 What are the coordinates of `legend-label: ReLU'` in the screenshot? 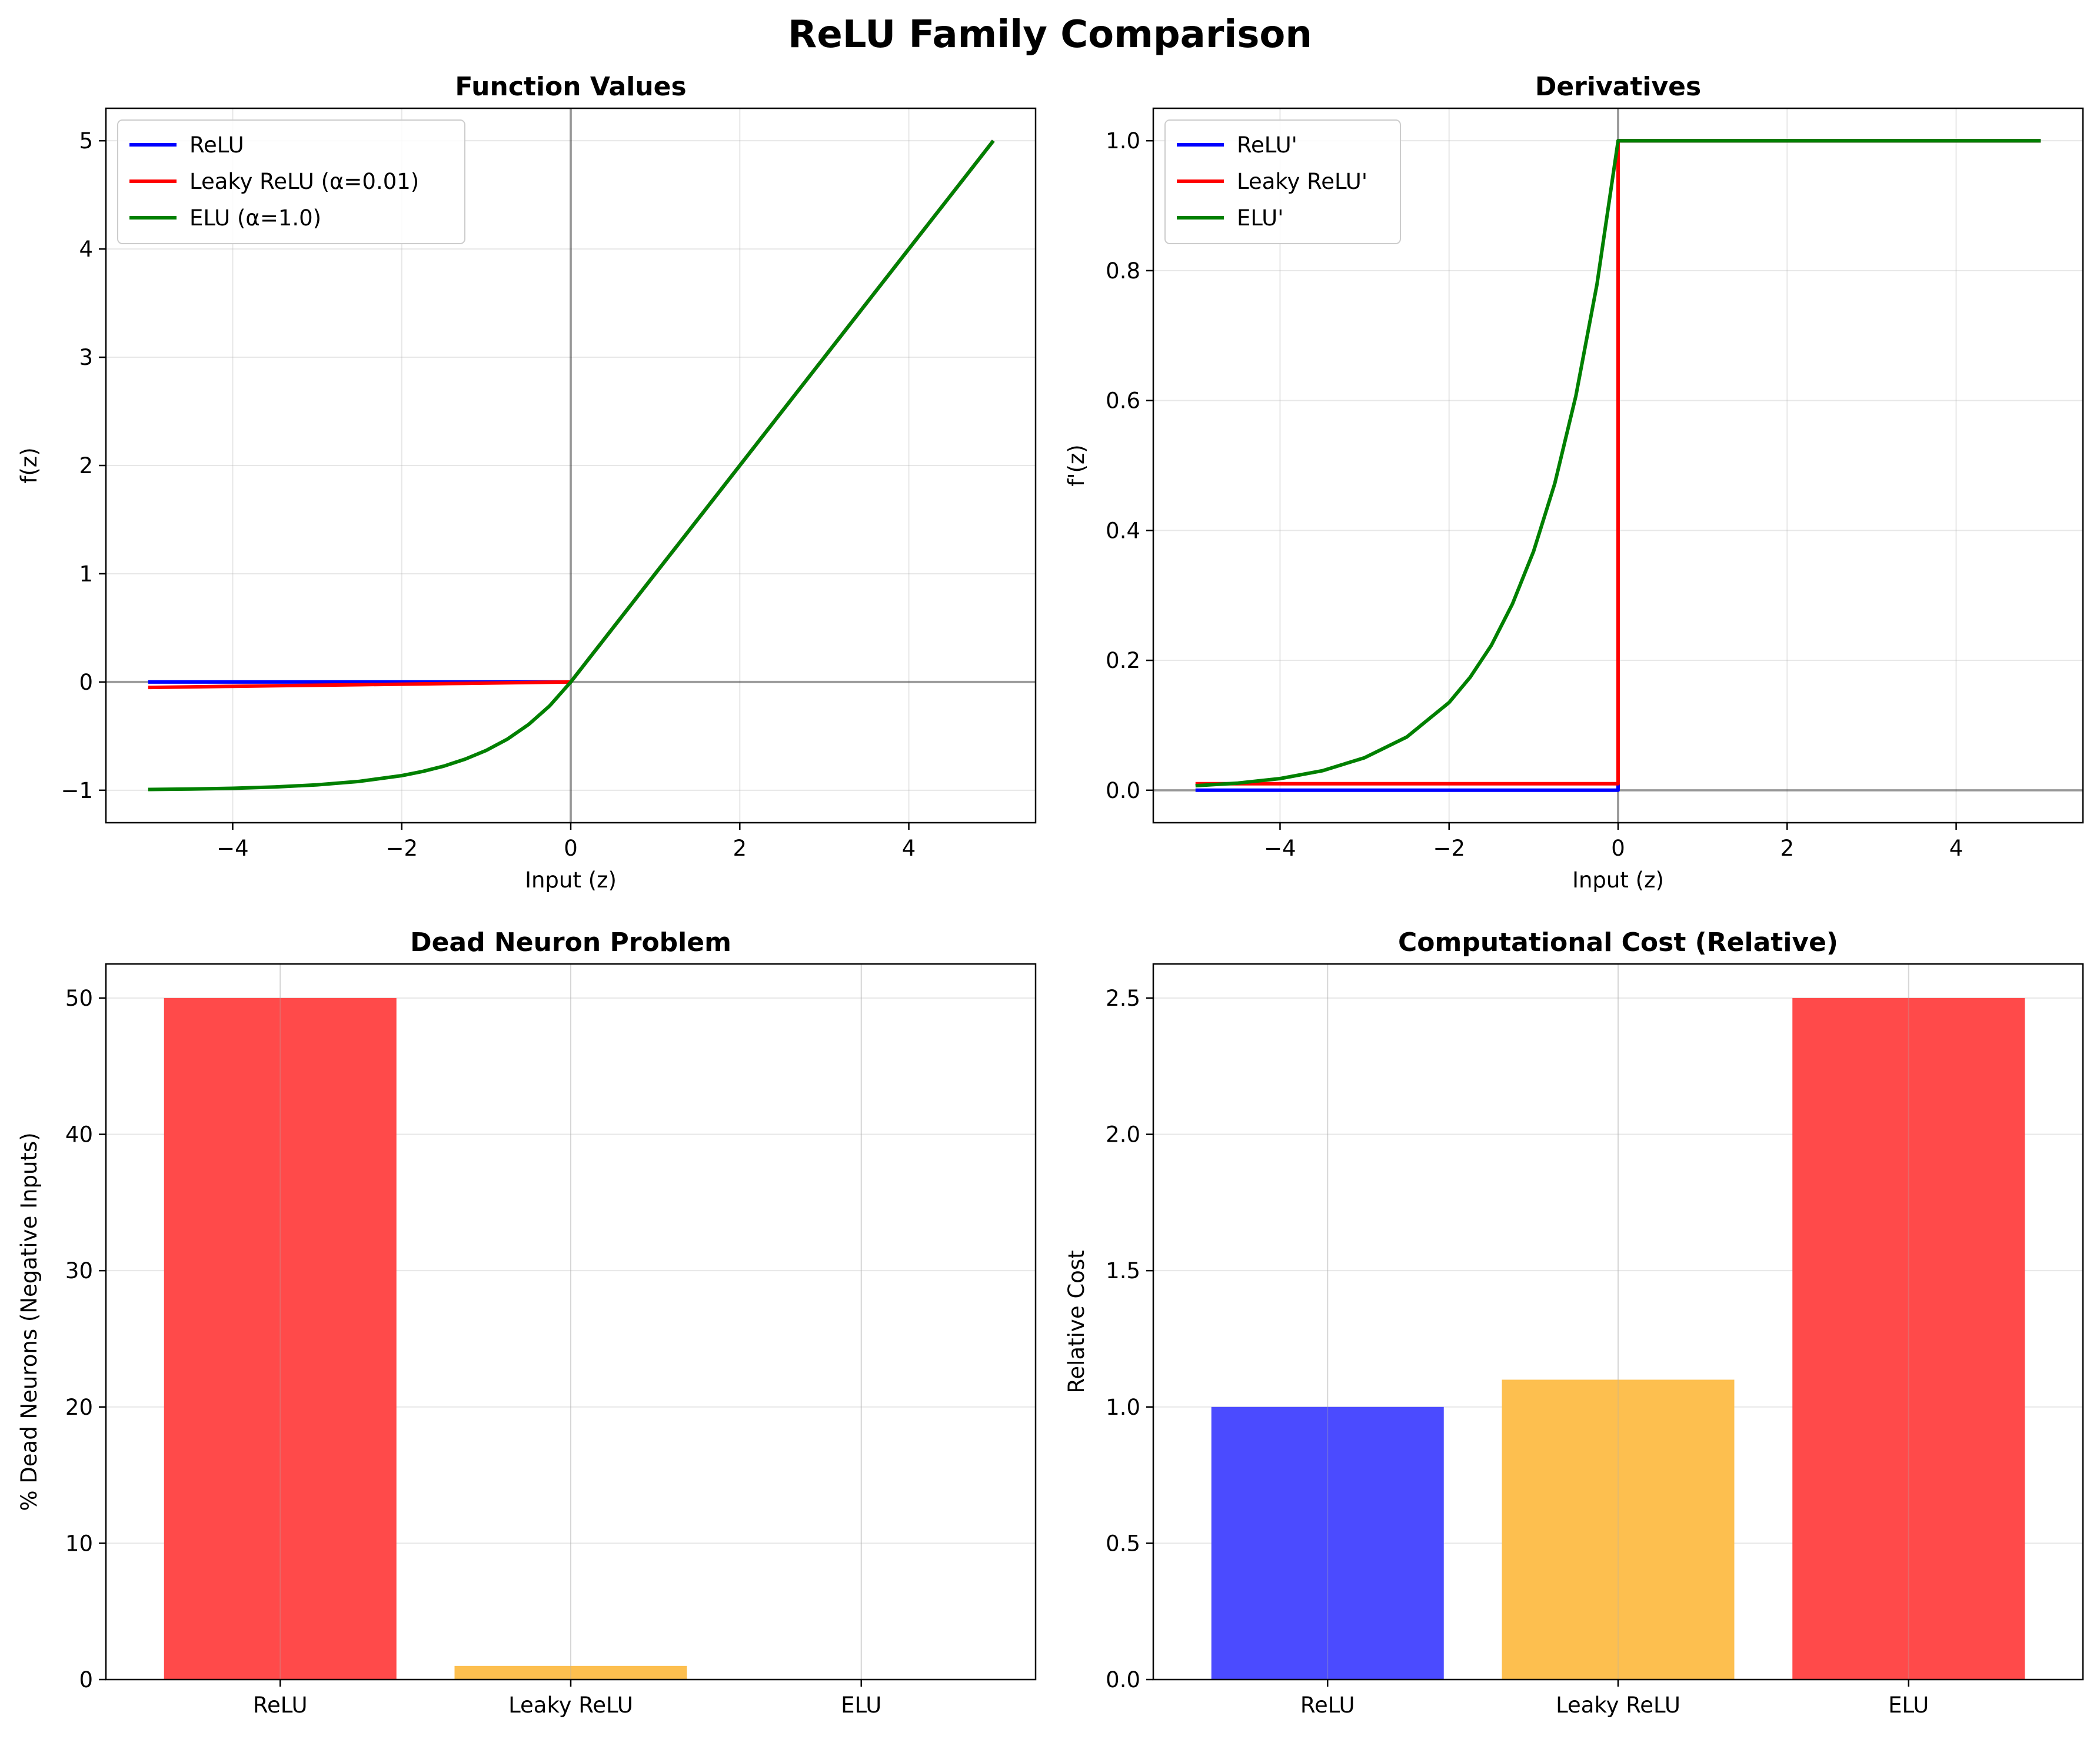 It's located at (1267, 145).